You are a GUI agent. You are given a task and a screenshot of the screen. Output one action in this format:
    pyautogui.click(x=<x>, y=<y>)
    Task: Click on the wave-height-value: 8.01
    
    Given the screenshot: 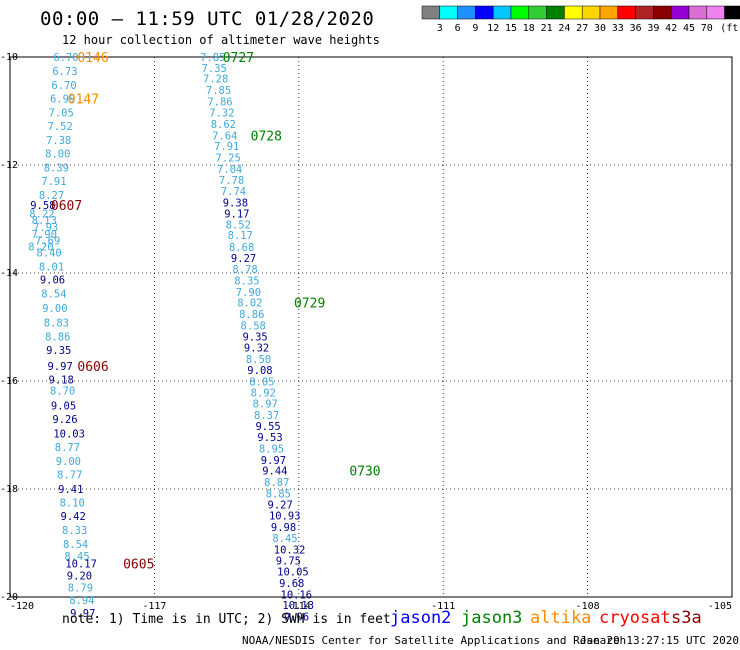 What is the action you would take?
    pyautogui.click(x=51, y=268)
    